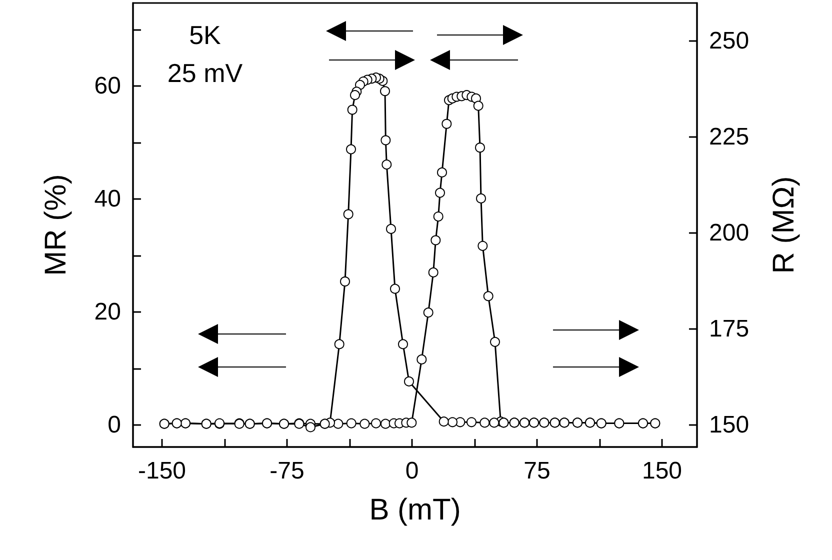 The height and width of the screenshot is (560, 832). I want to click on y2-tick-label: 175, so click(729, 329).